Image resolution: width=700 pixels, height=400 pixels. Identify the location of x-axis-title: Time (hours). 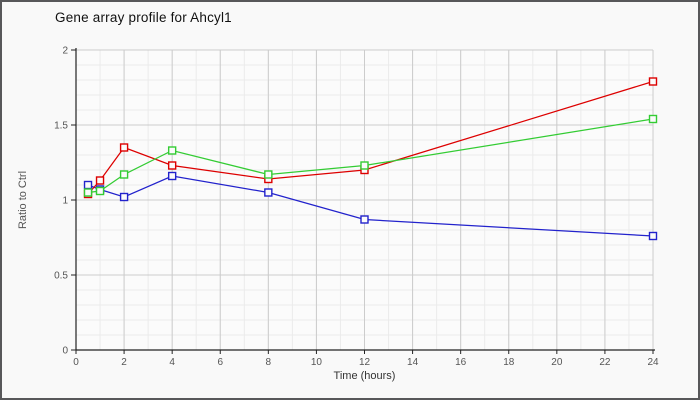
(364, 376).